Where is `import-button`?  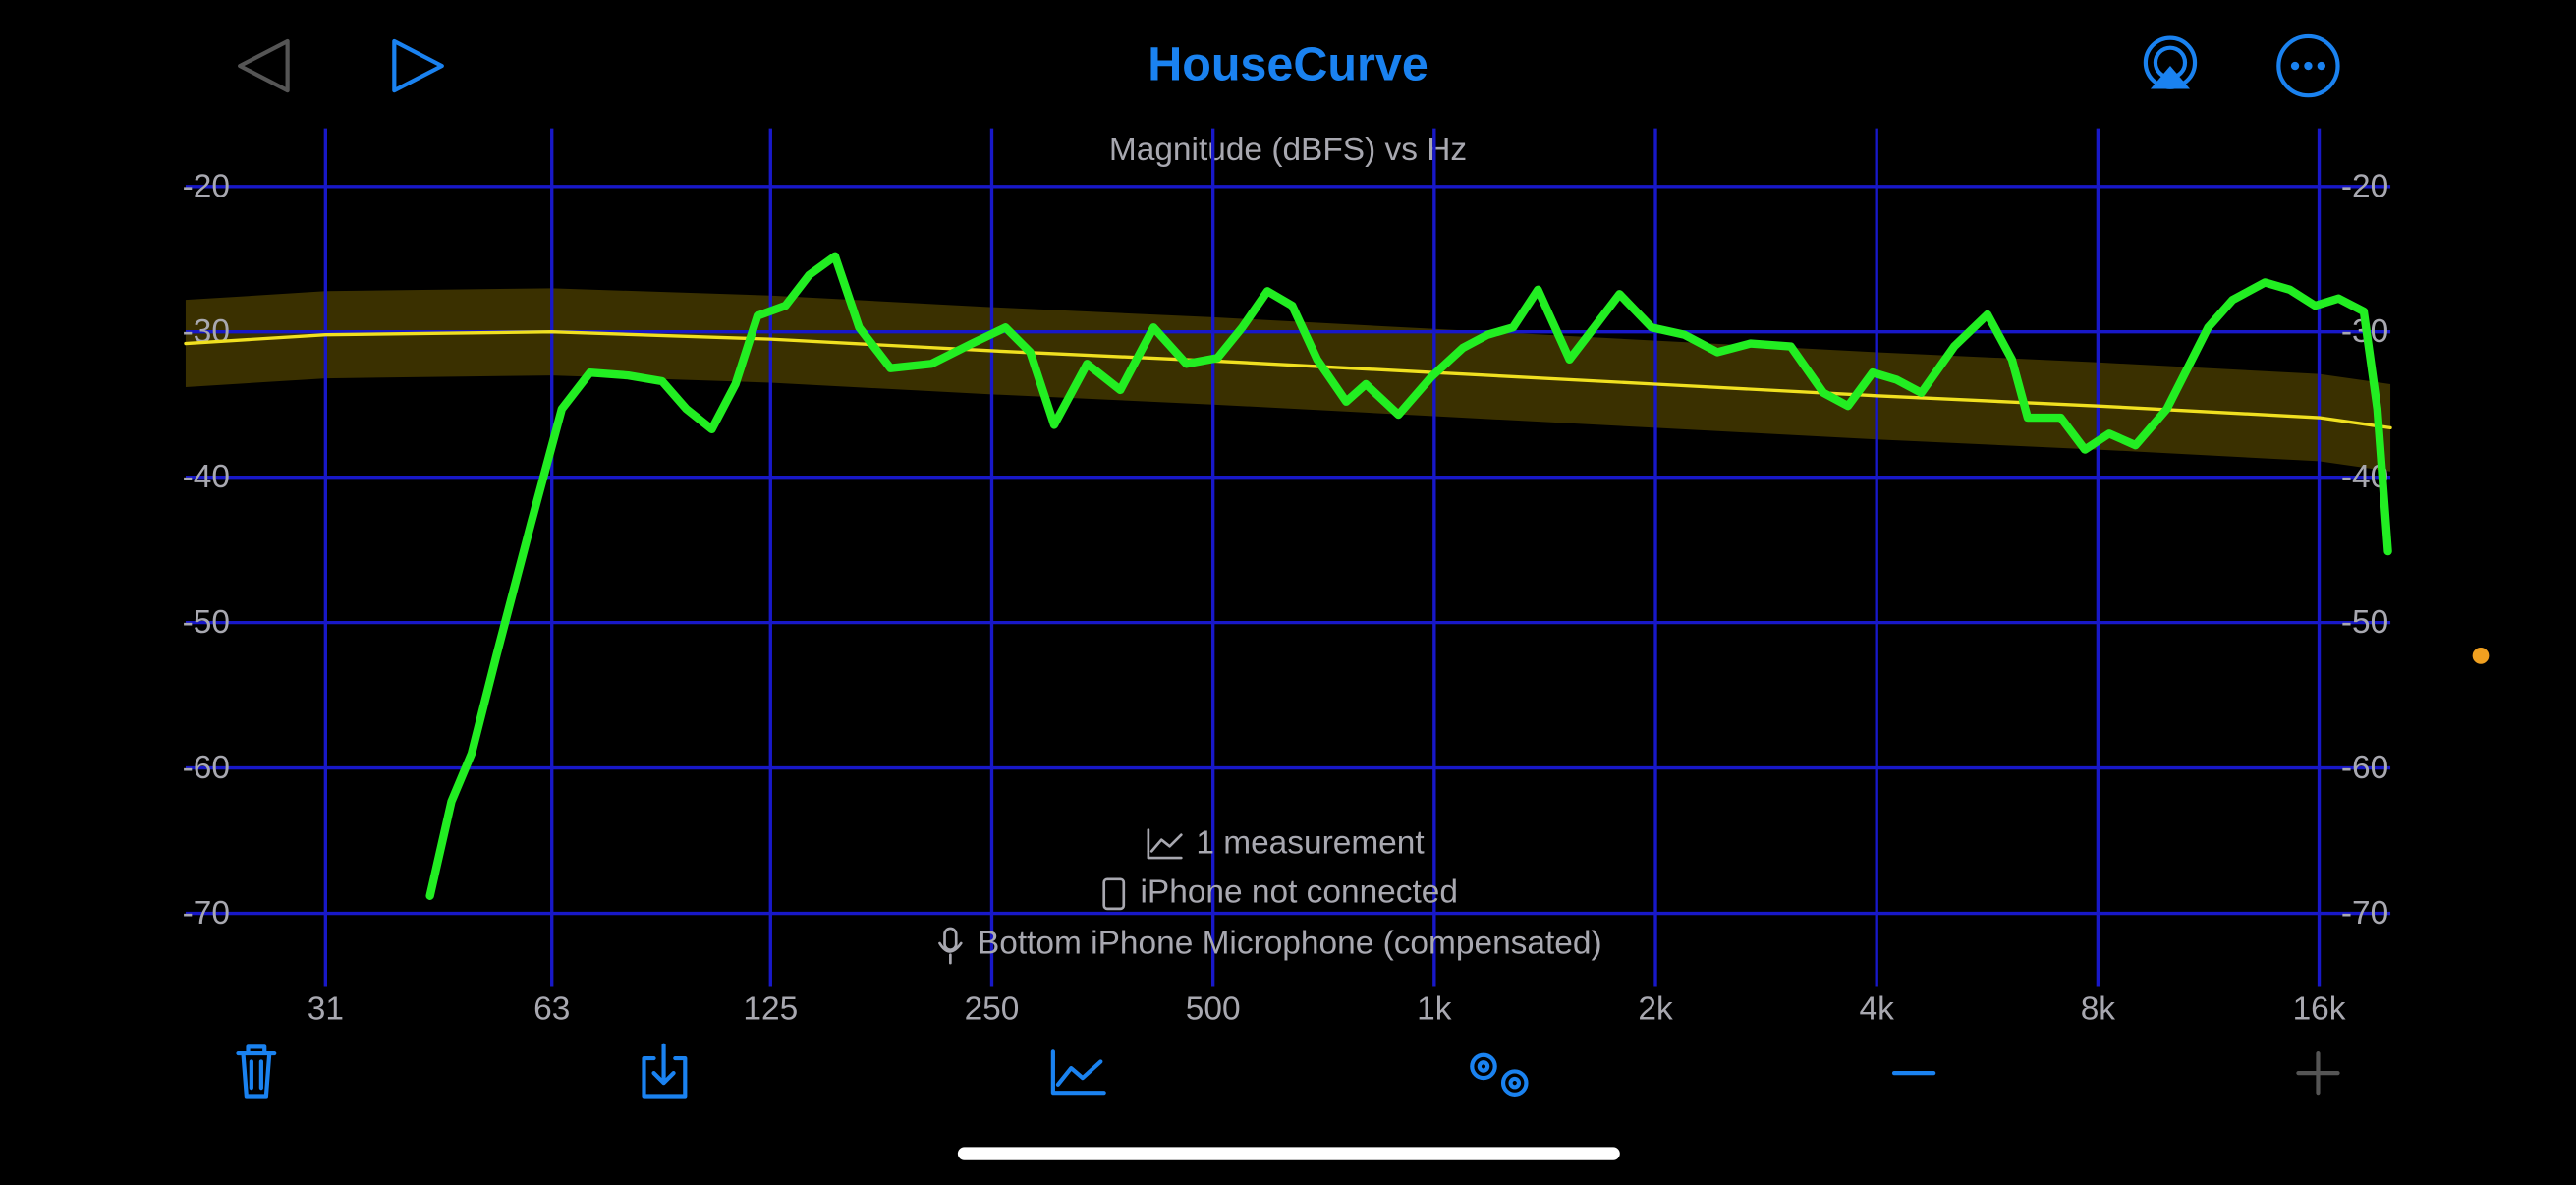
import-button is located at coordinates (665, 1071).